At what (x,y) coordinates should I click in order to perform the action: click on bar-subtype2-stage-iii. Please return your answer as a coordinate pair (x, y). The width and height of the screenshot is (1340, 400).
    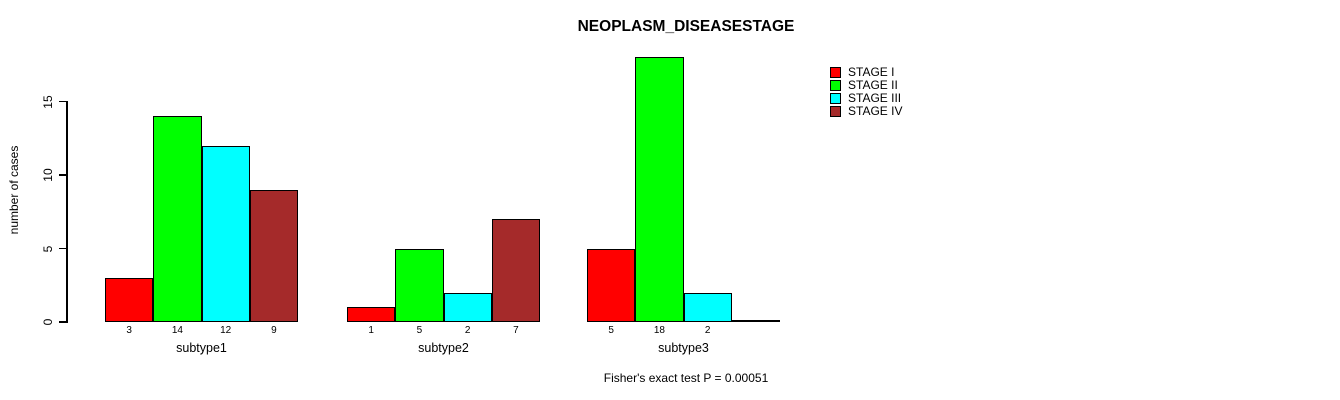
    Looking at the image, I should click on (467, 307).